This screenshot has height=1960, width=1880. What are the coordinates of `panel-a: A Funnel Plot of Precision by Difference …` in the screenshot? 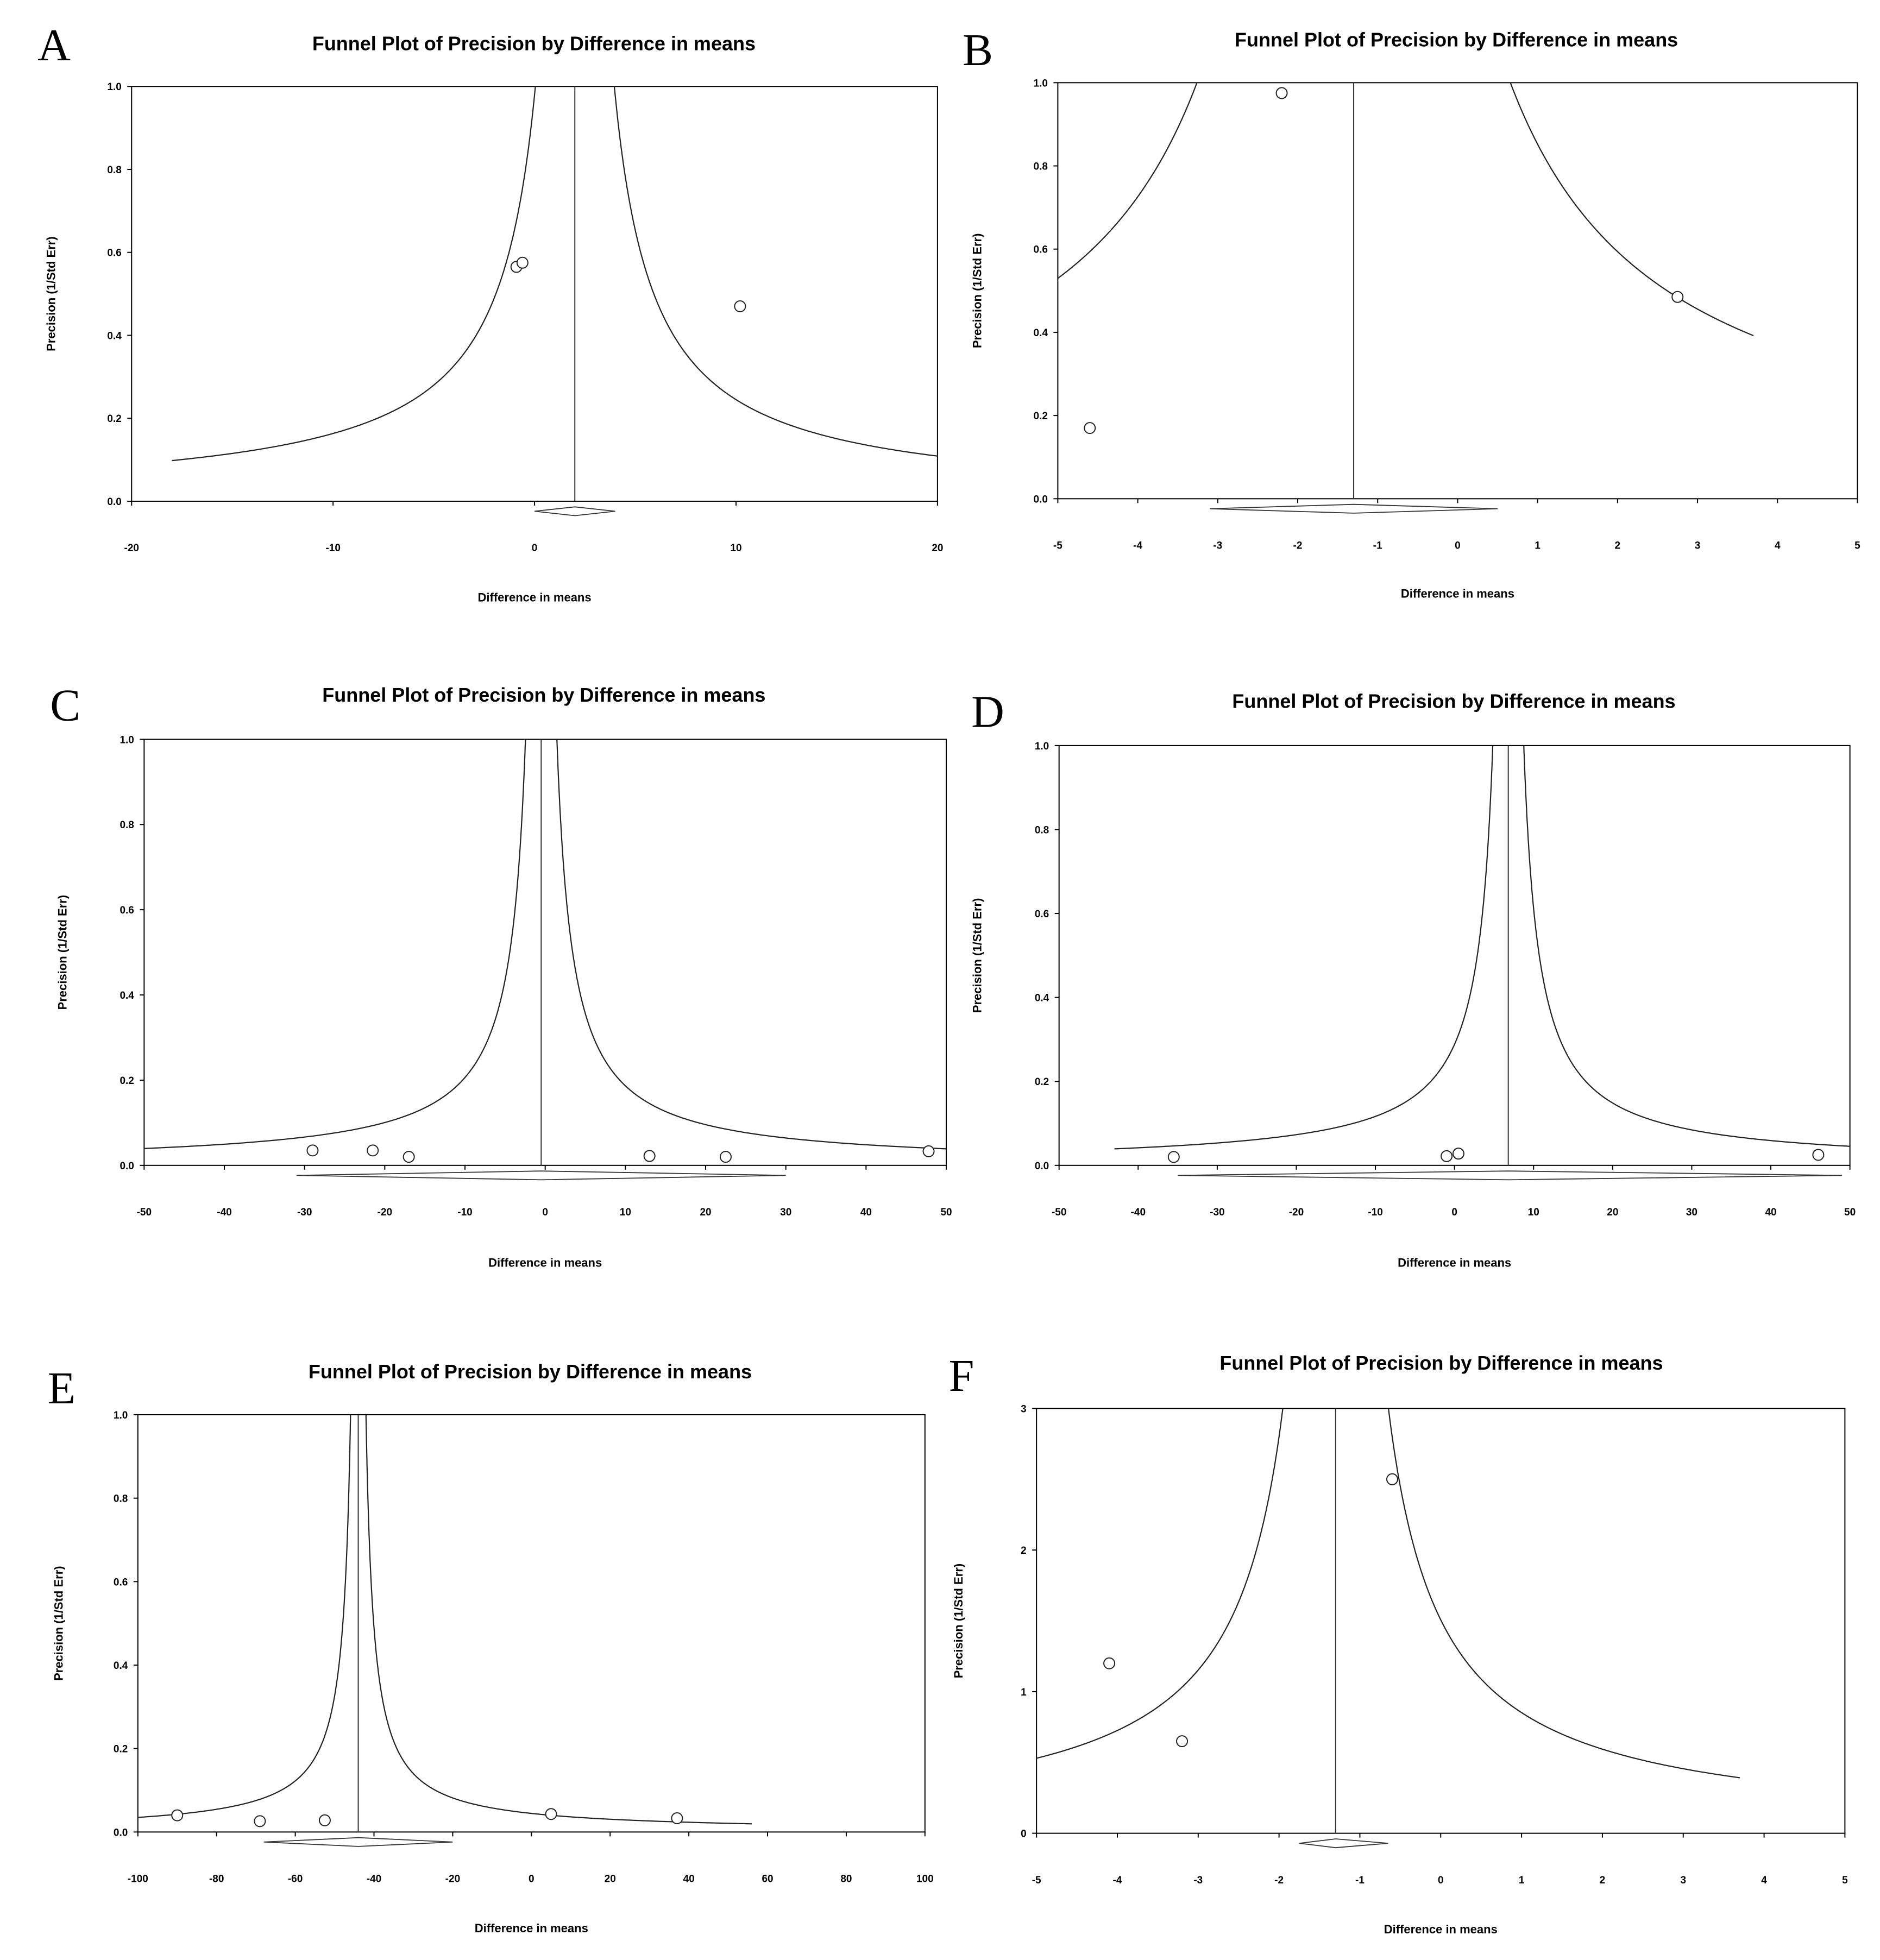 It's located at (490, 312).